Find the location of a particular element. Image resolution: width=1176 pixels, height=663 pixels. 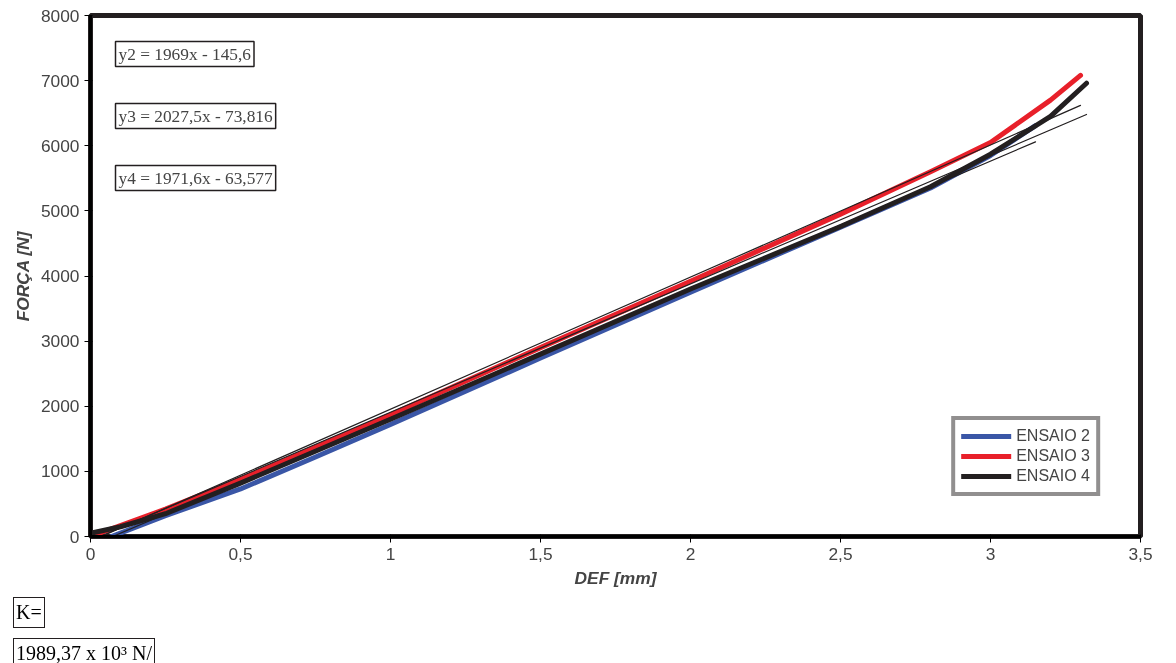

legend-label: ENSAIO 3 is located at coordinates (1053, 456).